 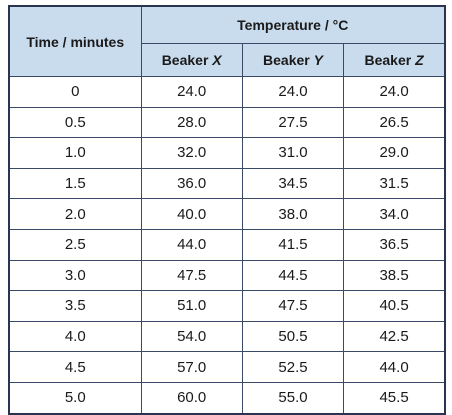 I want to click on temperature-cell: 31.0, so click(x=293, y=153).